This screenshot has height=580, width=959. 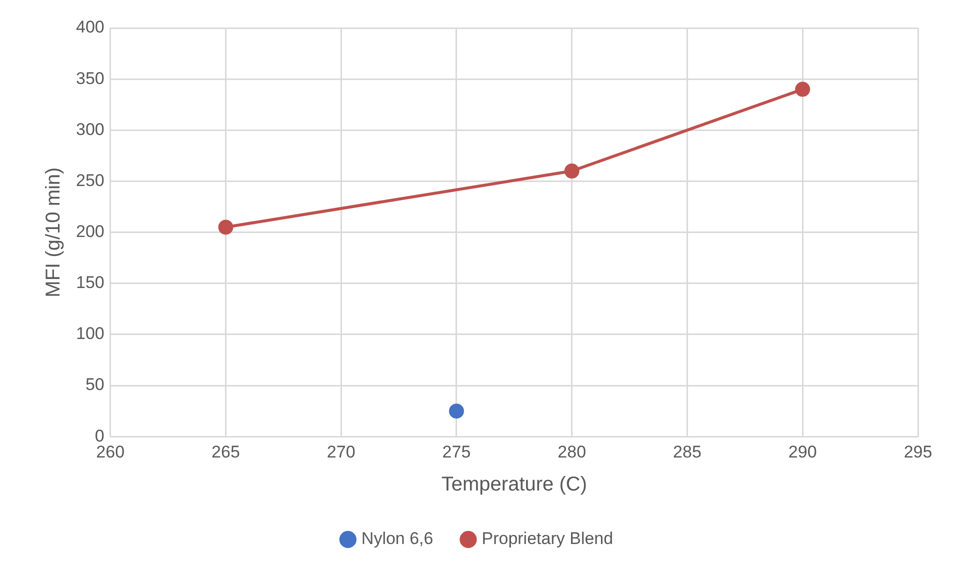 I want to click on legend-label: Nylon 6,6, so click(x=397, y=538).